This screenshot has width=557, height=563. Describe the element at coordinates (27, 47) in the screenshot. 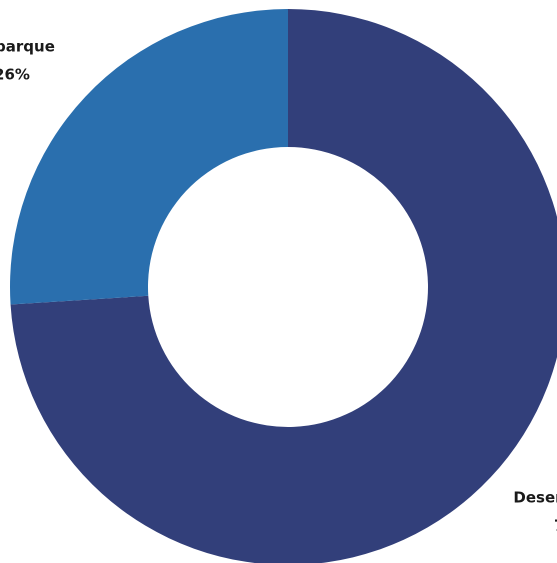

I see `slice-label: Embarque` at that location.